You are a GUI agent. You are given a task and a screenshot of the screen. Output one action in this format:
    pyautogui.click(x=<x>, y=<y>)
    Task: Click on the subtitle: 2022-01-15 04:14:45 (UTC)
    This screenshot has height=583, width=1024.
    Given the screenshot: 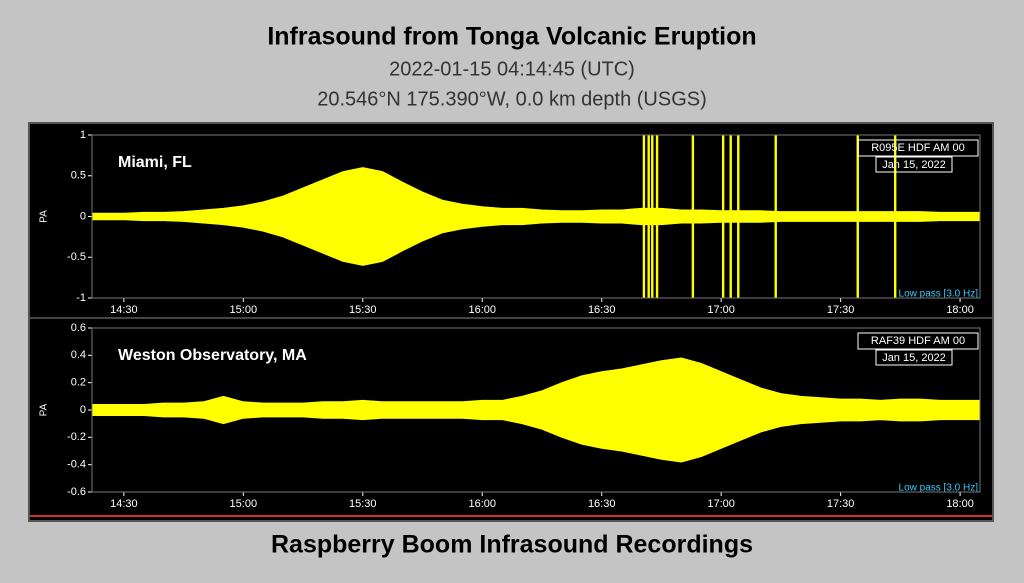 What is the action you would take?
    pyautogui.click(x=512, y=69)
    